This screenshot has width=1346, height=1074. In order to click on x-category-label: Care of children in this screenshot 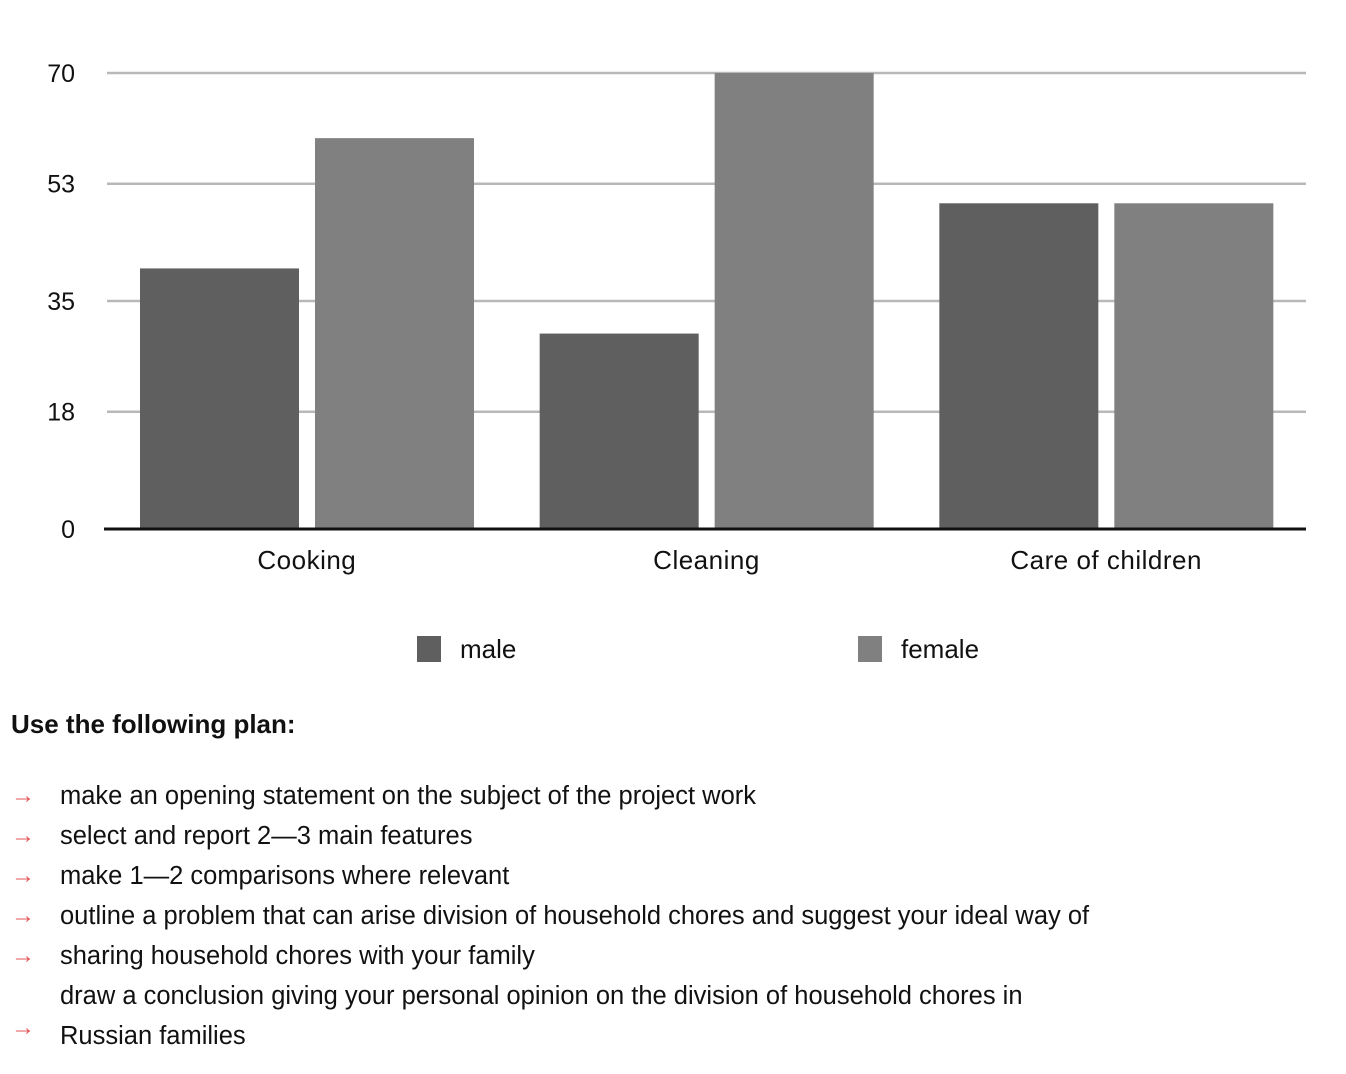, I will do `click(1106, 560)`.